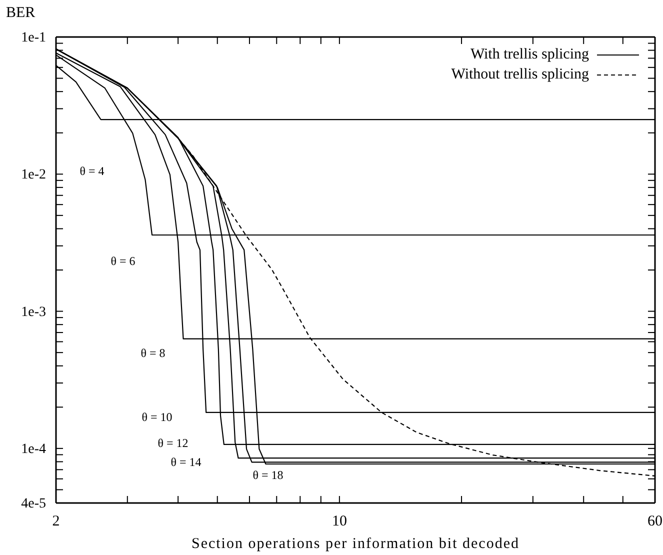 The width and height of the screenshot is (663, 555). What do you see at coordinates (530, 54) in the screenshot?
I see `legend-label: With trellis splicing` at bounding box center [530, 54].